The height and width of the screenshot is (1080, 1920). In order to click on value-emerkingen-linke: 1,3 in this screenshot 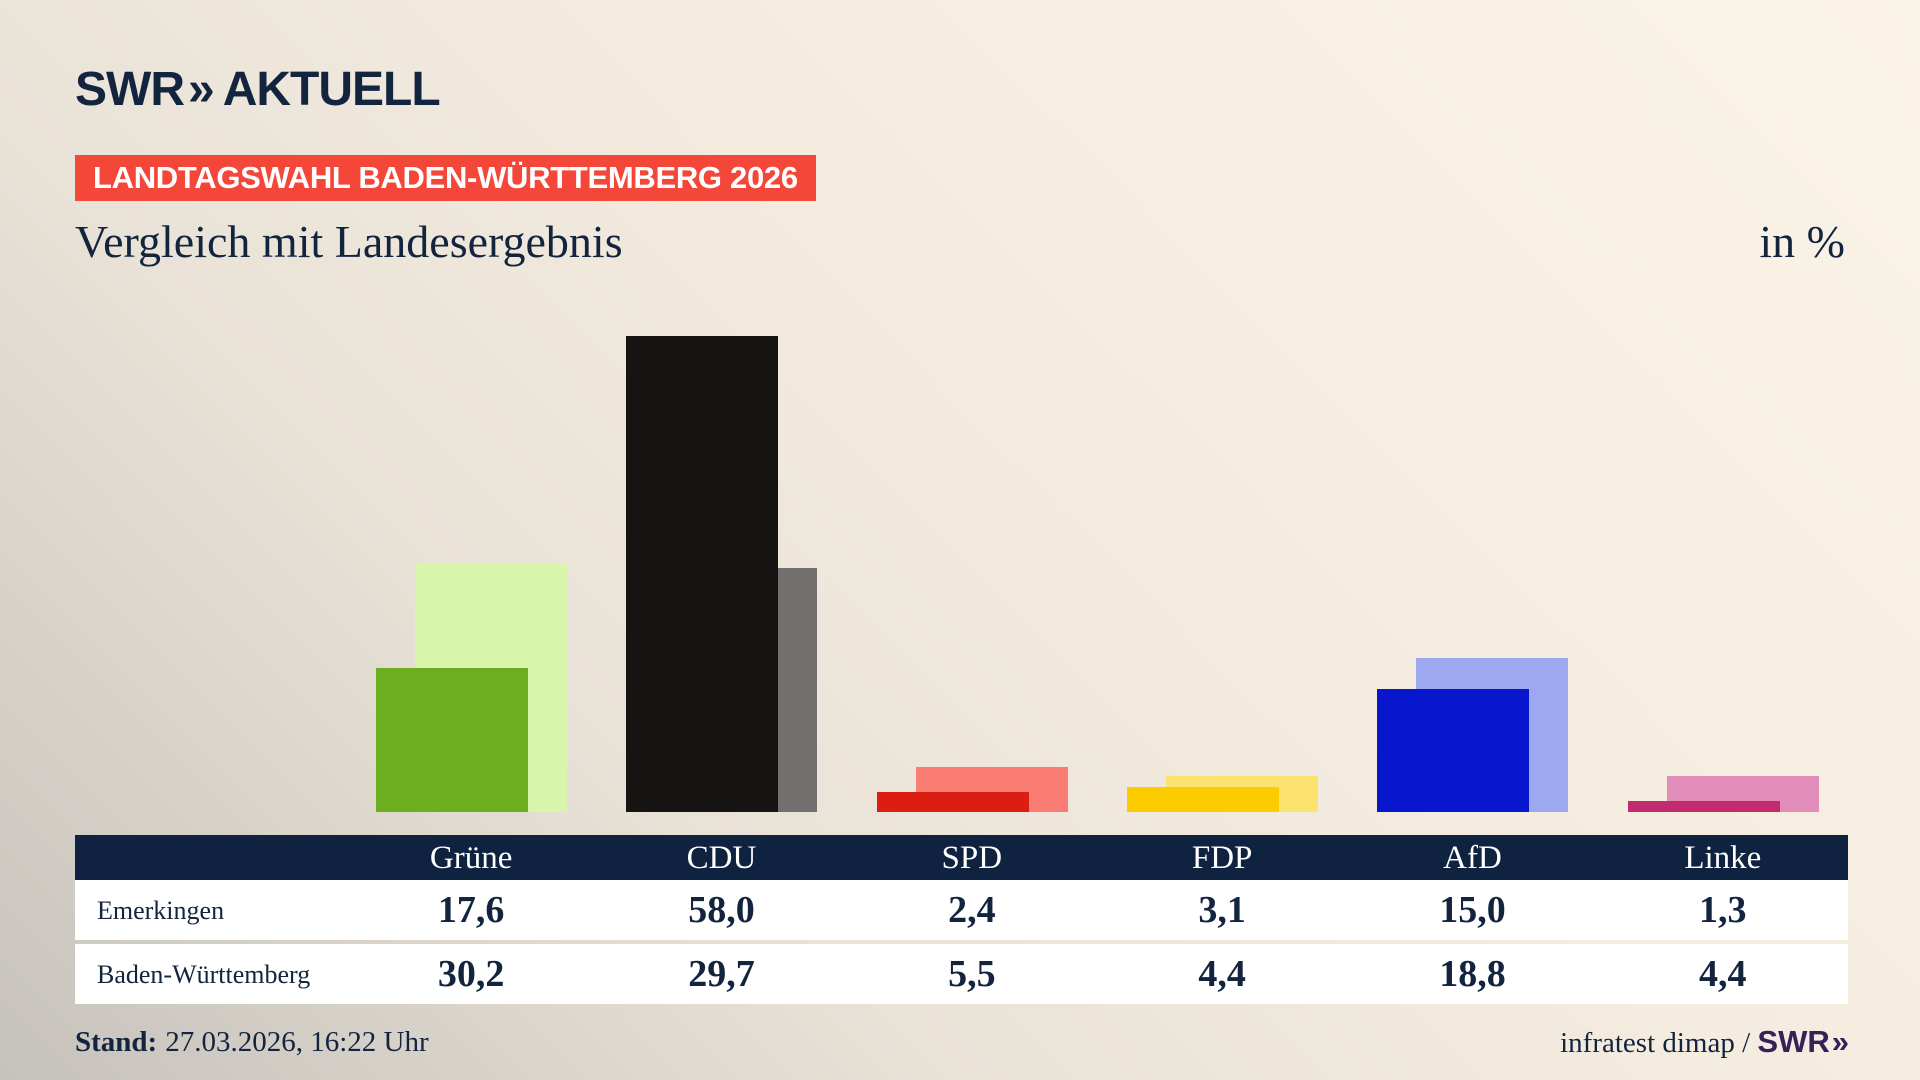, I will do `click(1723, 910)`.